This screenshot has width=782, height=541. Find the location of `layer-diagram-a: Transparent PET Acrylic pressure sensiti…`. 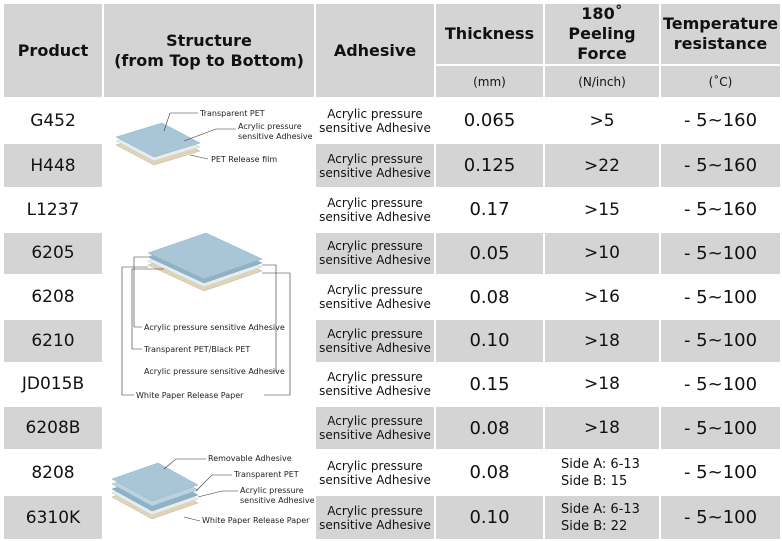

layer-diagram-a: Transparent PET Acrylic pressure sensiti… is located at coordinates (214, 137).